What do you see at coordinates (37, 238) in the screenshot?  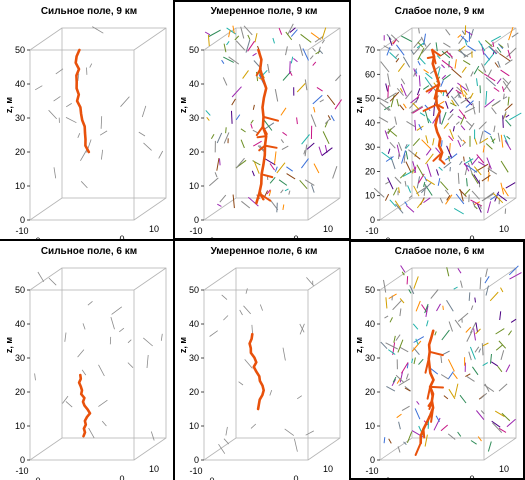 I see `x-tick-label: 0` at bounding box center [37, 238].